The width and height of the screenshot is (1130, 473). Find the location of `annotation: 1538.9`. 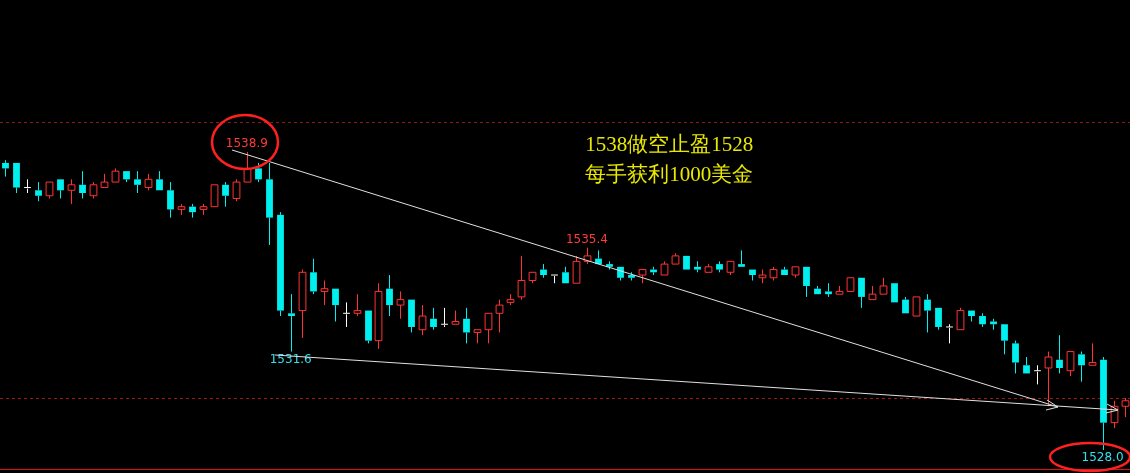

annotation: 1538.9 is located at coordinates (246, 143).